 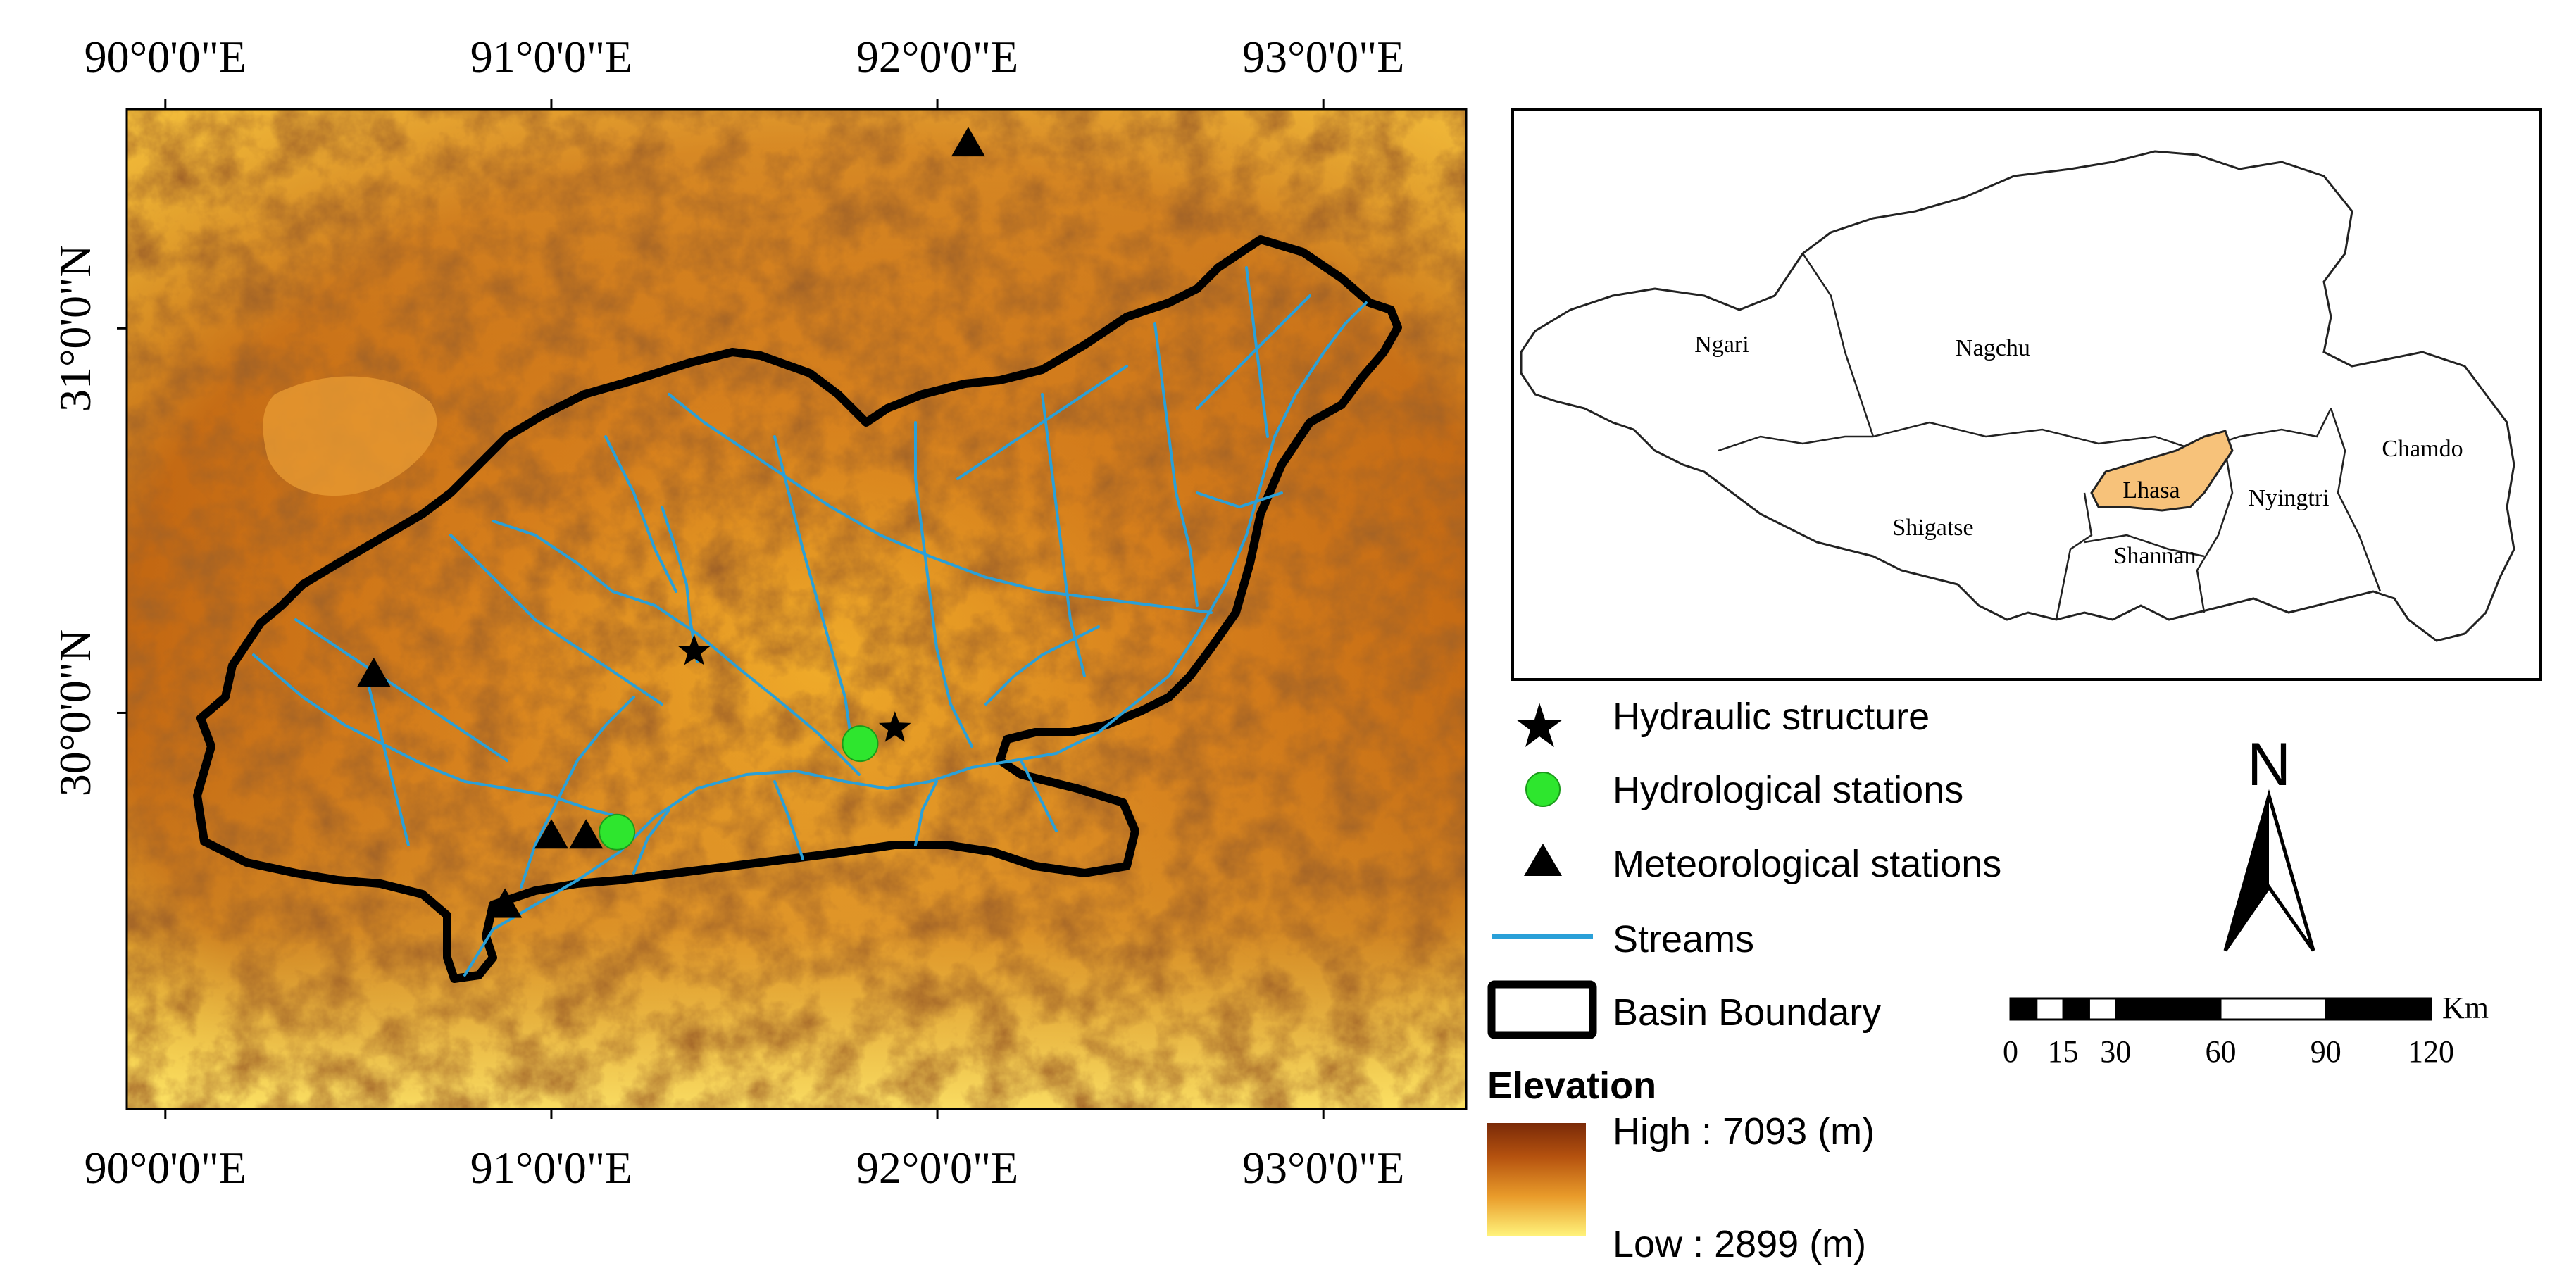 What do you see at coordinates (1323, 1168) in the screenshot?
I see `lon-label-bottom: 93°0'0"E` at bounding box center [1323, 1168].